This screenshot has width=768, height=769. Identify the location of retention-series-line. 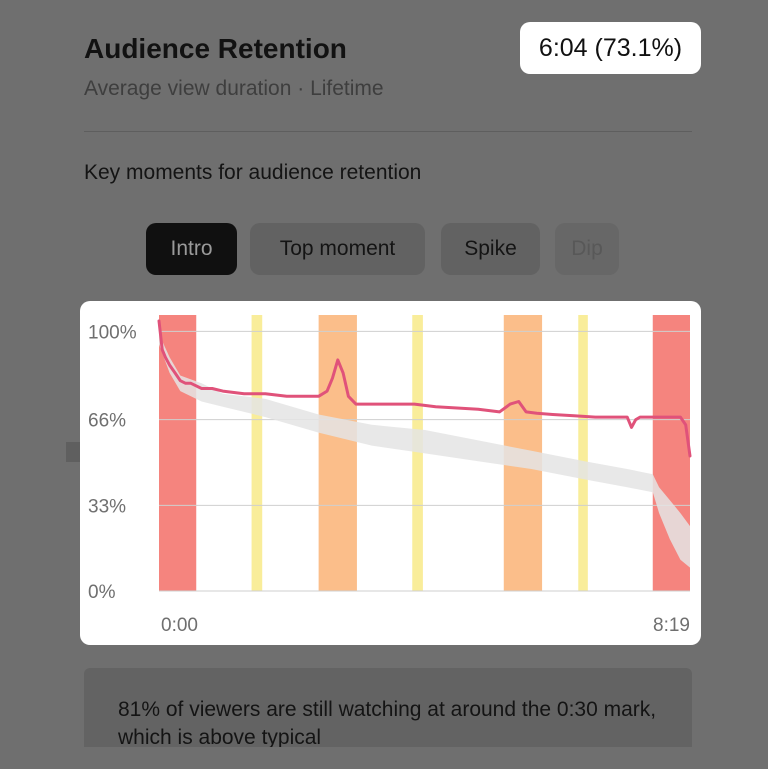
(424, 388).